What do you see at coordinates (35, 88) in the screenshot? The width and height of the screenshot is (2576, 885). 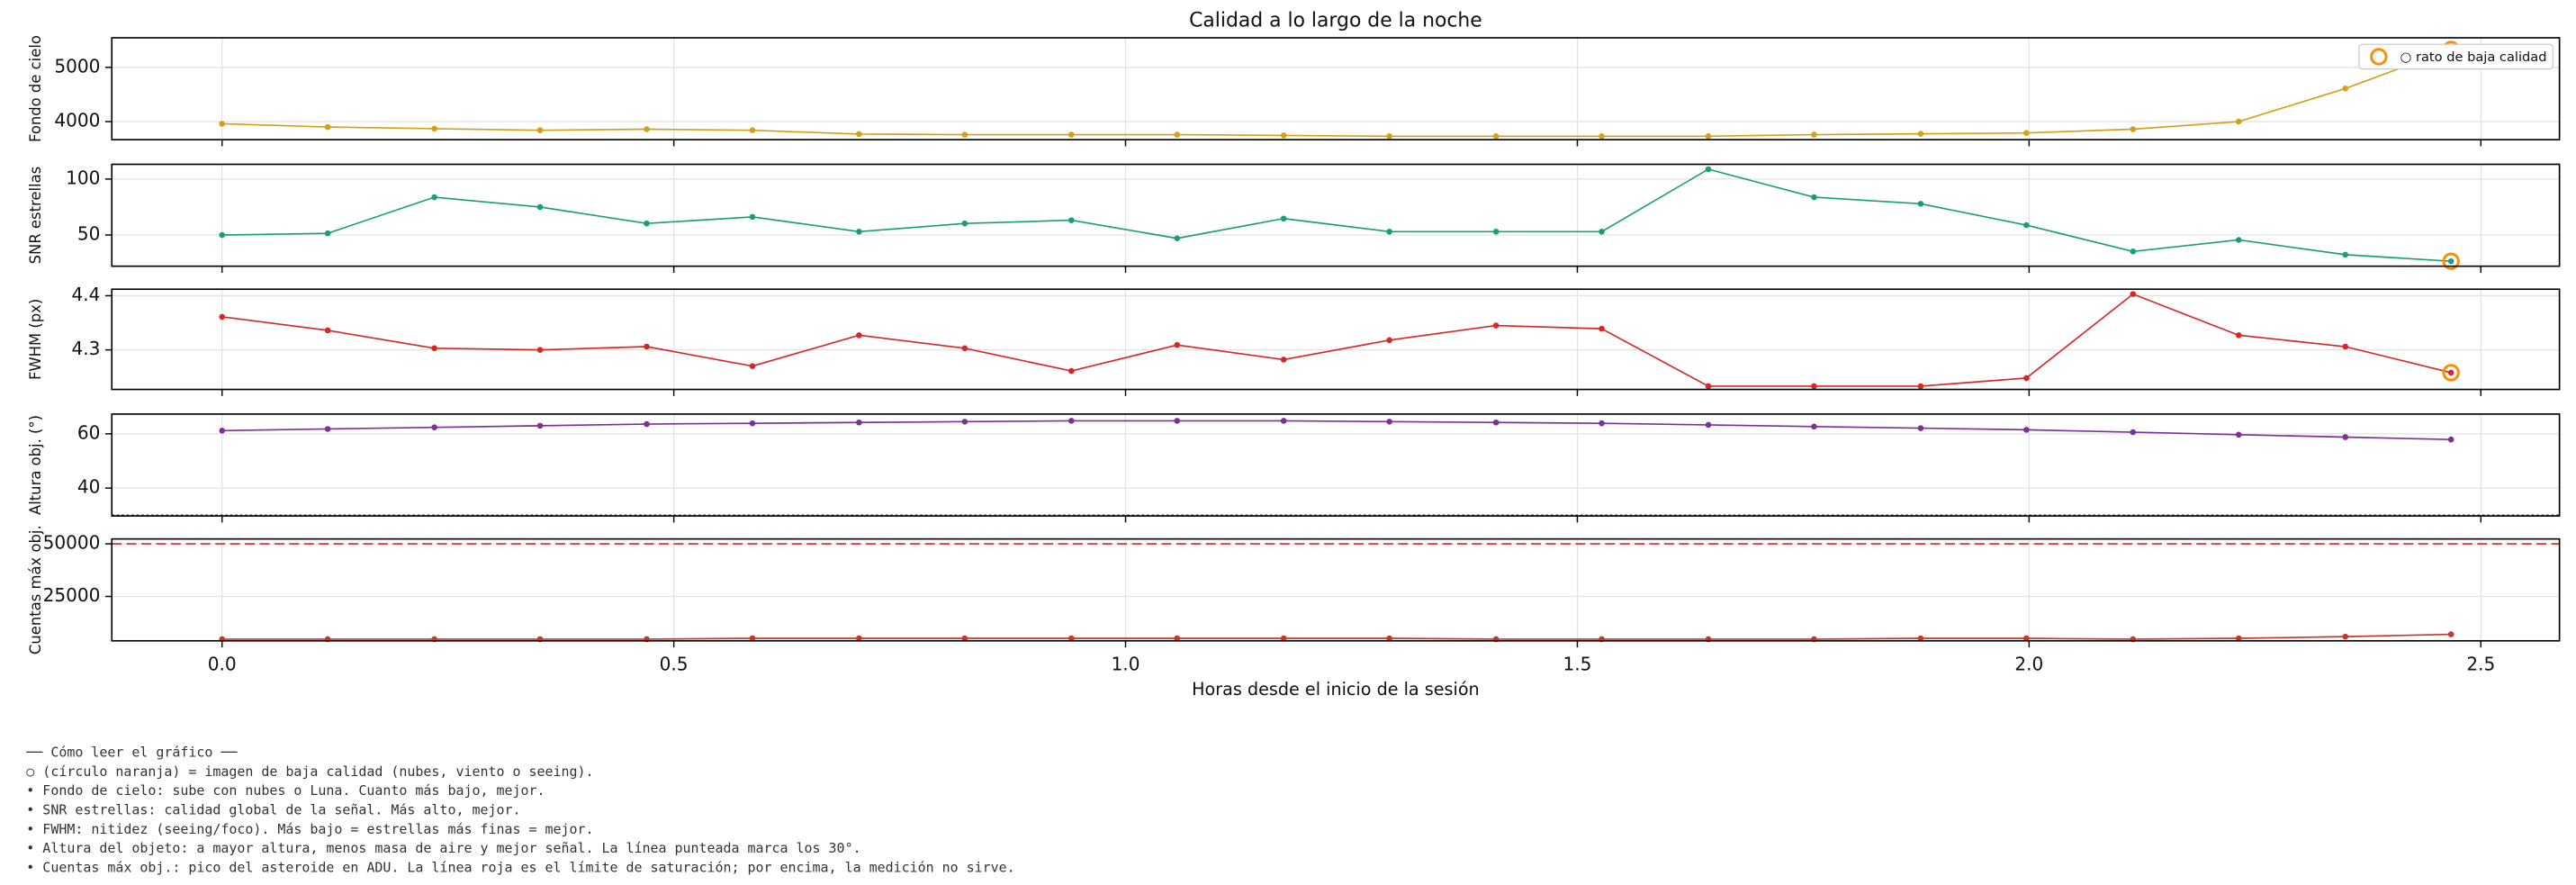 I see `y-axis-label: Fondo de cielo` at bounding box center [35, 88].